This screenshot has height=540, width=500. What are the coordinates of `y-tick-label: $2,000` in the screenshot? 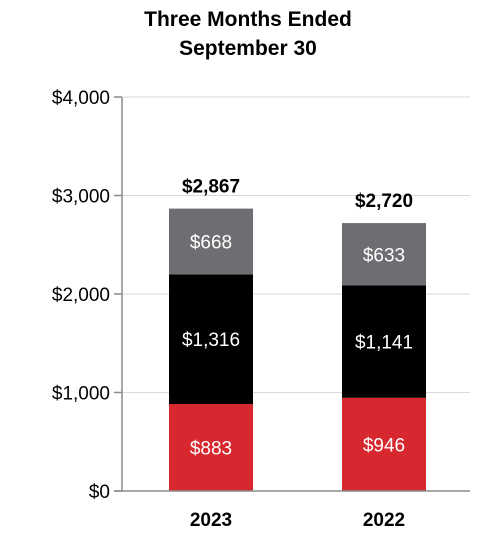 It's located at (81, 295).